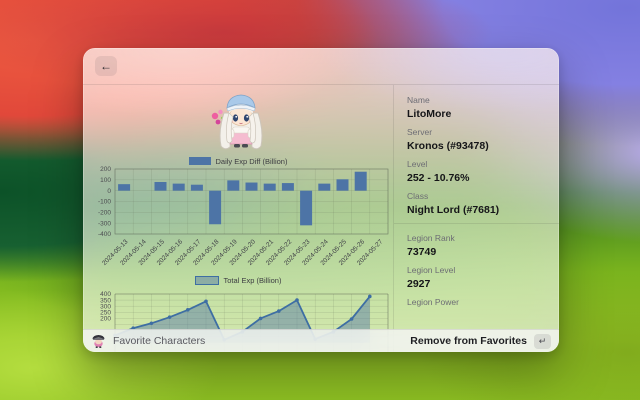  Describe the element at coordinates (199, 161) in the screenshot. I see `daily-exp-legend-swatch` at that location.